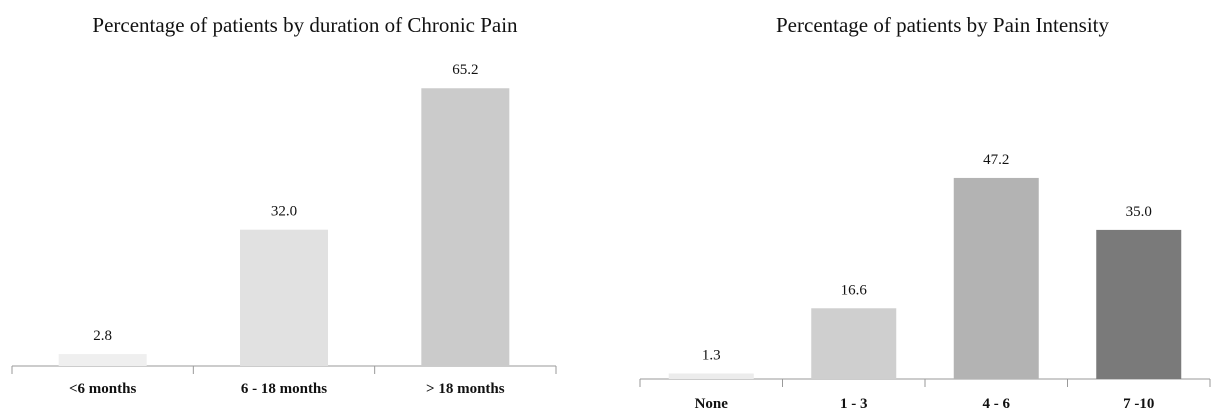 The height and width of the screenshot is (412, 1215). What do you see at coordinates (997, 404) in the screenshot?
I see `category-label-intensity-2: 4 - 6` at bounding box center [997, 404].